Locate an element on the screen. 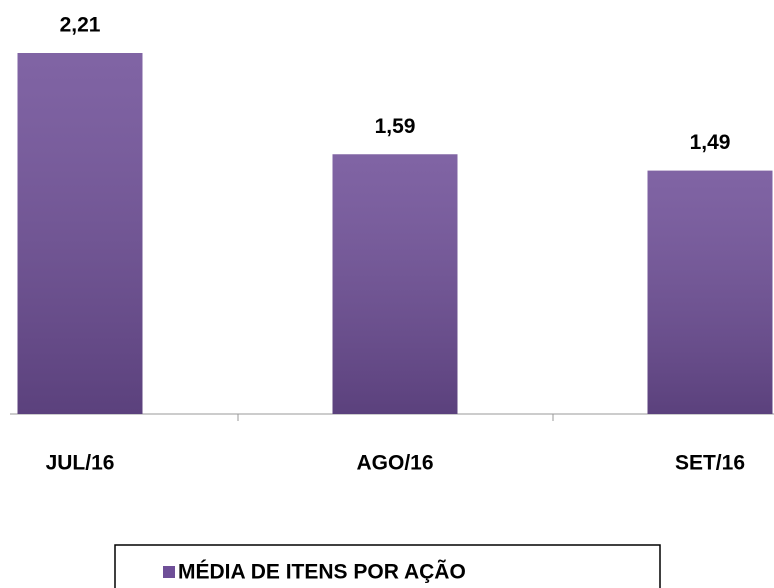 This screenshot has height=588, width=774. data-label: 1,49 is located at coordinates (710, 142).